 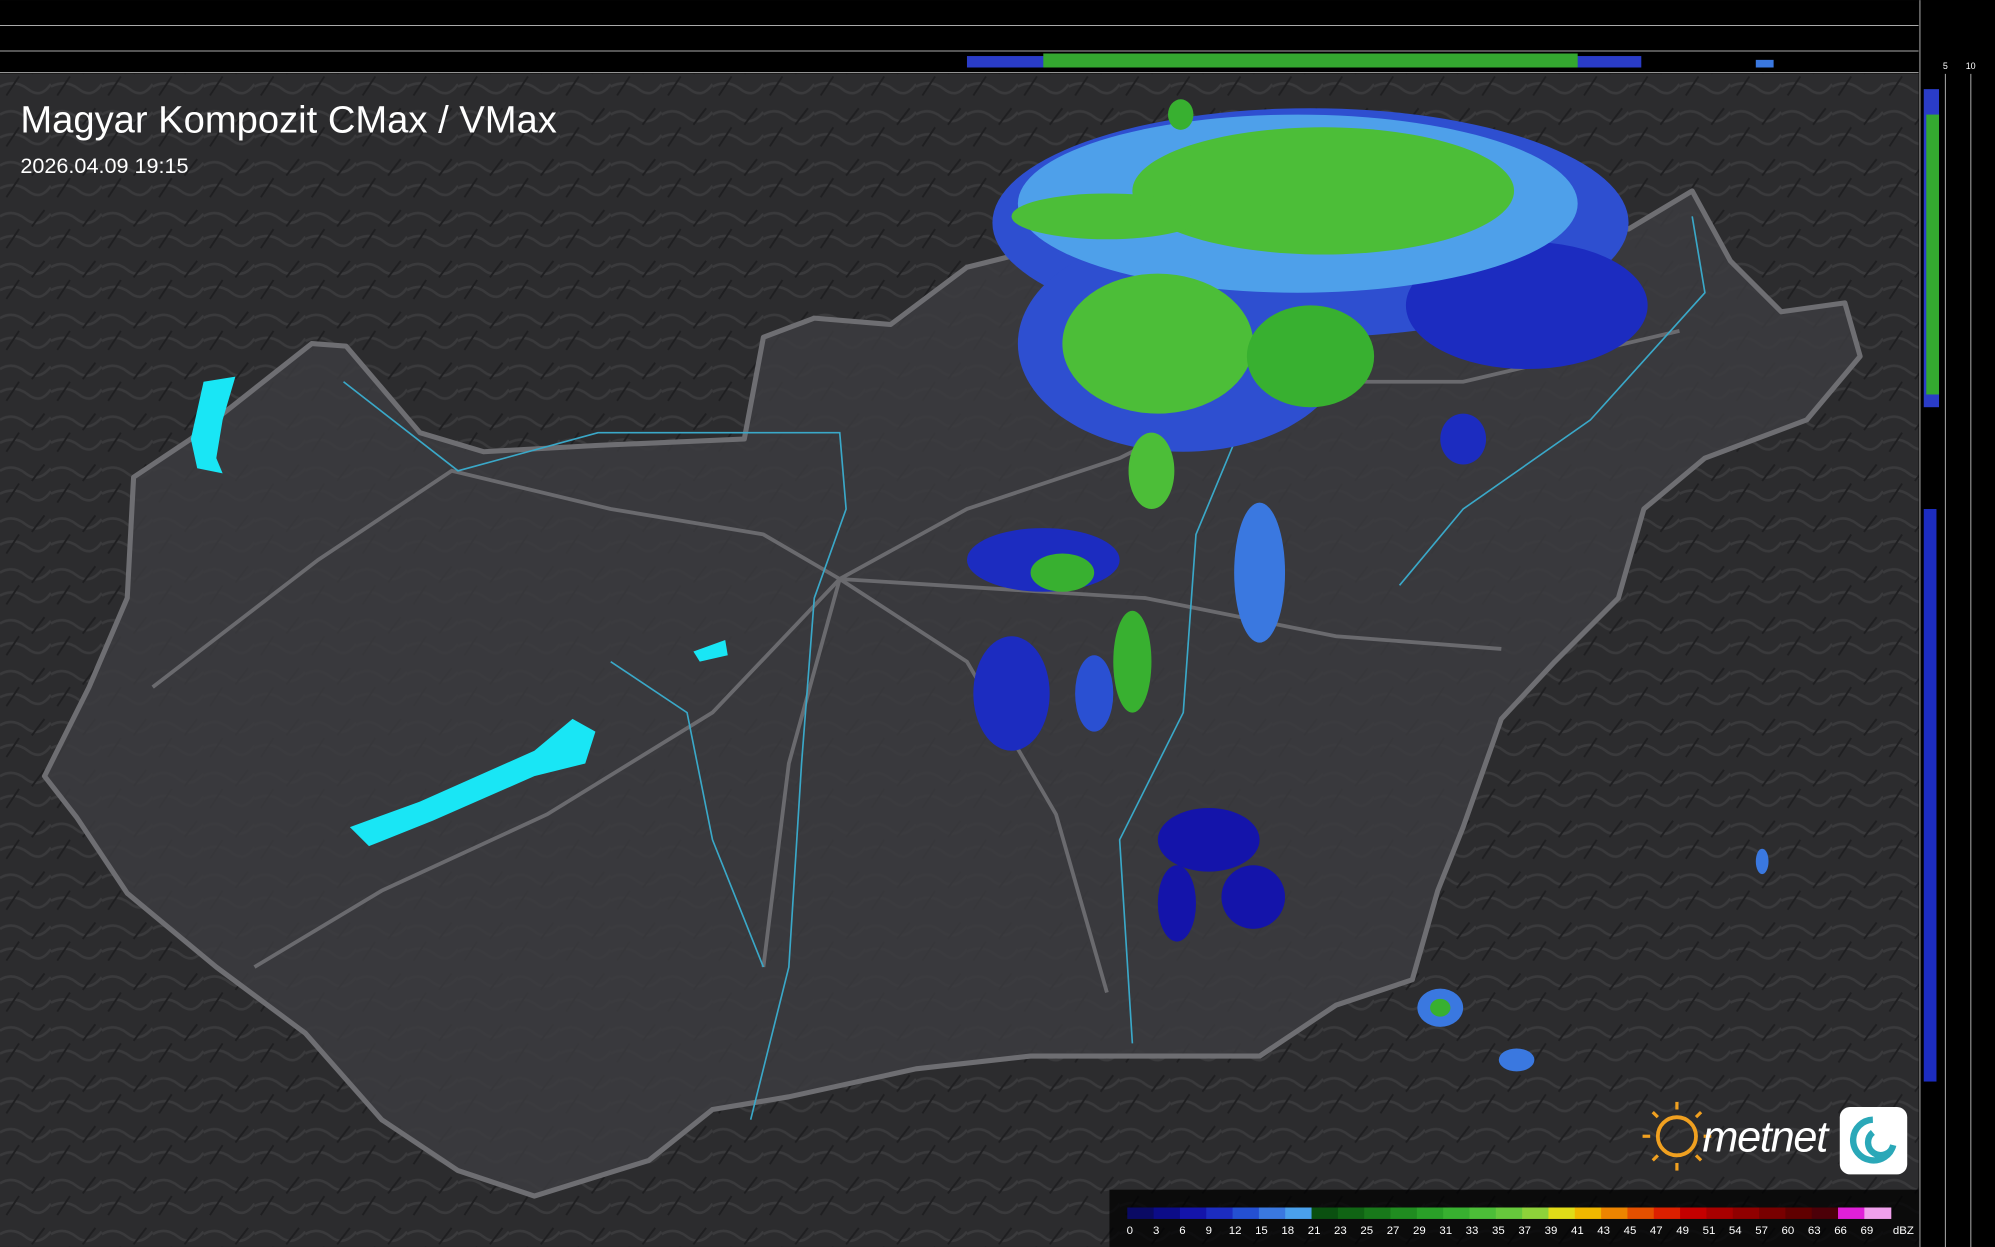 I want to click on legend-label: 45, so click(x=1630, y=1231).